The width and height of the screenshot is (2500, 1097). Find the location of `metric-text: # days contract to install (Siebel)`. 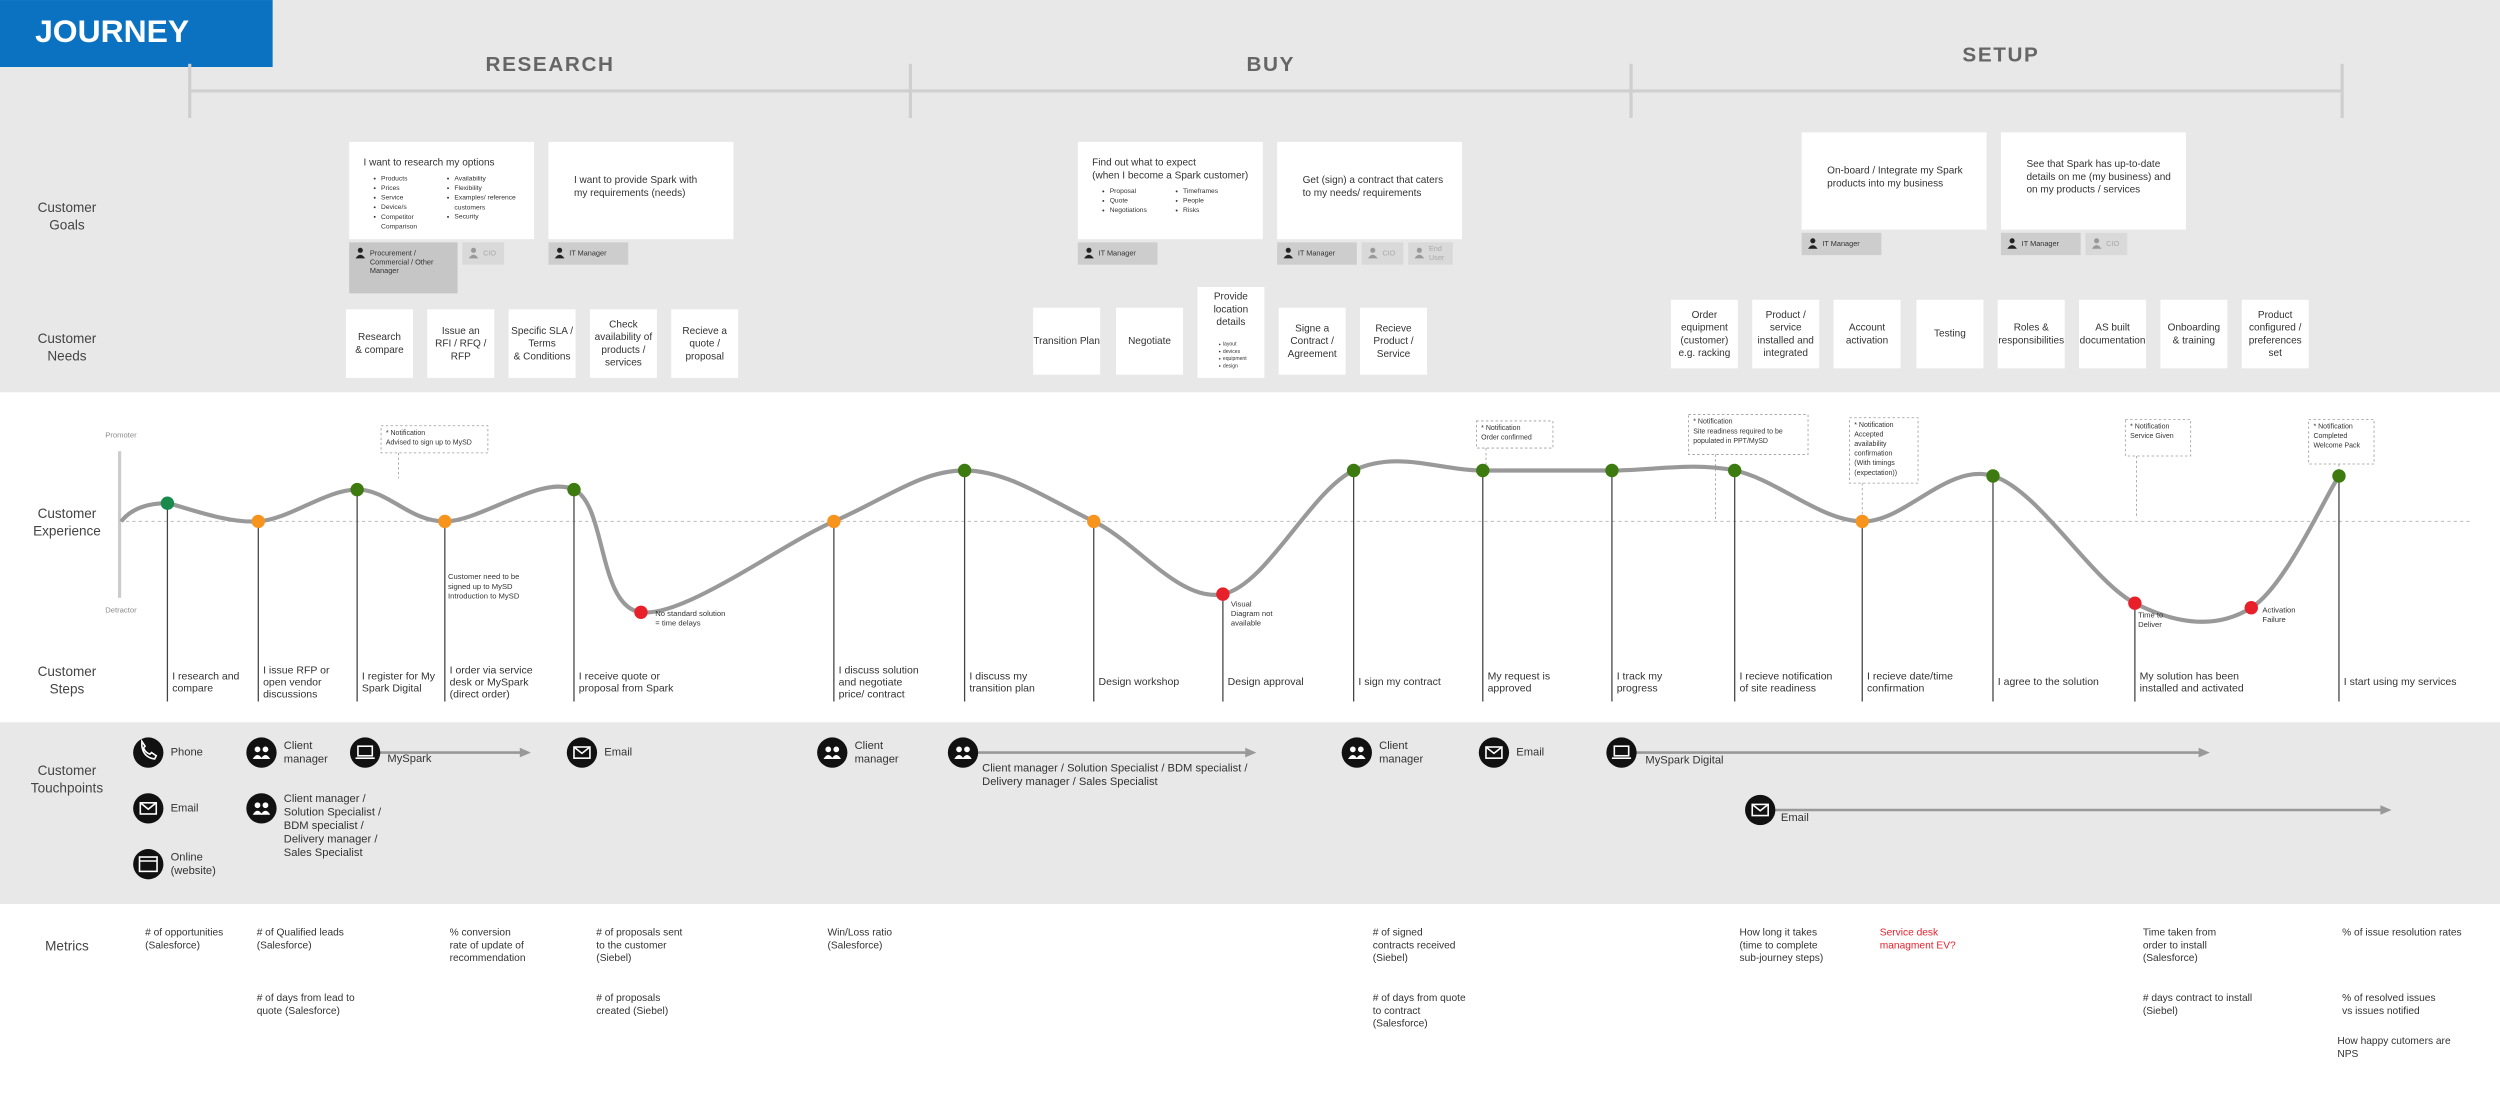

metric-text: # days contract to install (Siebel) is located at coordinates (2197, 1005).